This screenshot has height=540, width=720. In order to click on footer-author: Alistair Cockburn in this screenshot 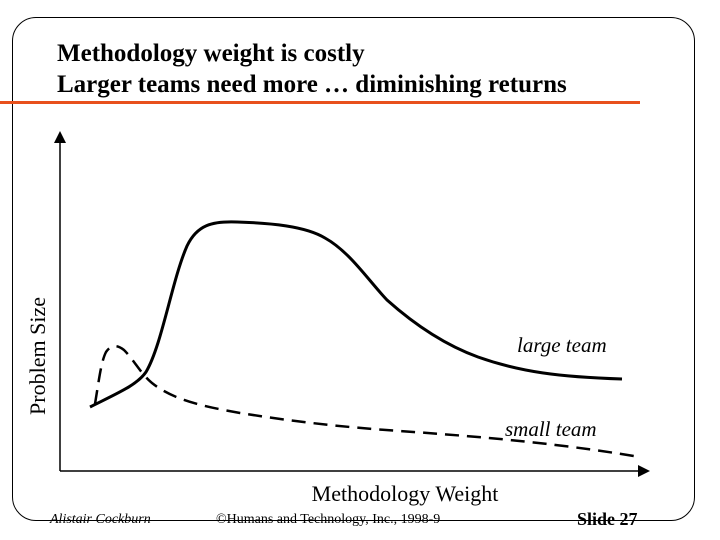, I will do `click(100, 519)`.